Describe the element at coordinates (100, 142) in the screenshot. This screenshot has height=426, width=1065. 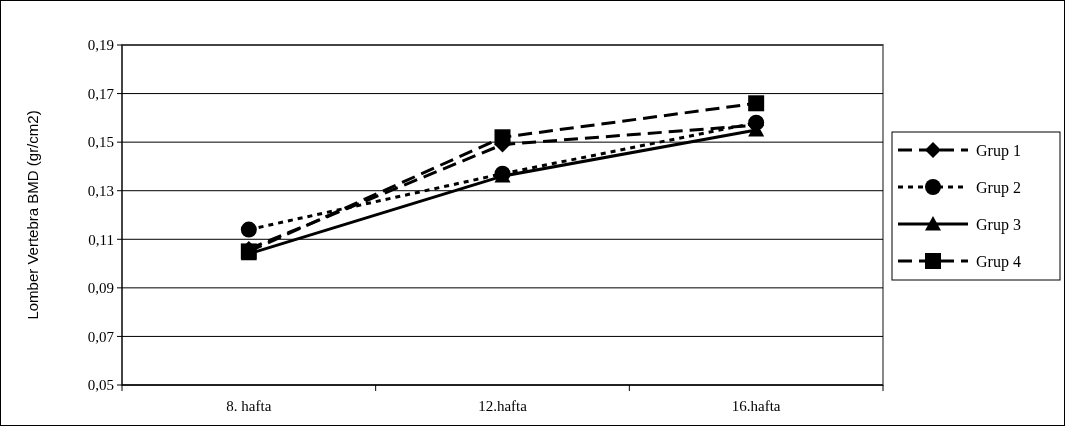
I see `y-tick-label: 0,15` at that location.